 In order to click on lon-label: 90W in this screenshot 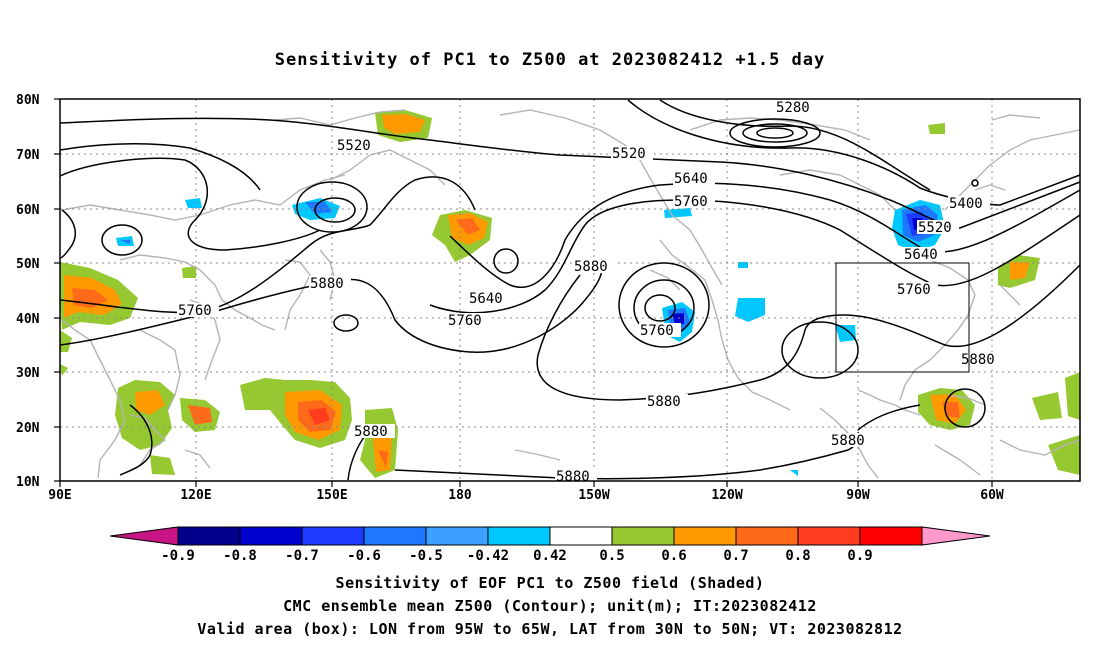, I will do `click(858, 495)`.